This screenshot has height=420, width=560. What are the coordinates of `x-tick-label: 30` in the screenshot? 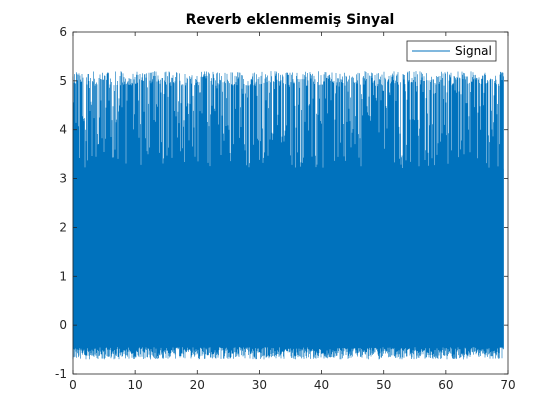 It's located at (259, 385).